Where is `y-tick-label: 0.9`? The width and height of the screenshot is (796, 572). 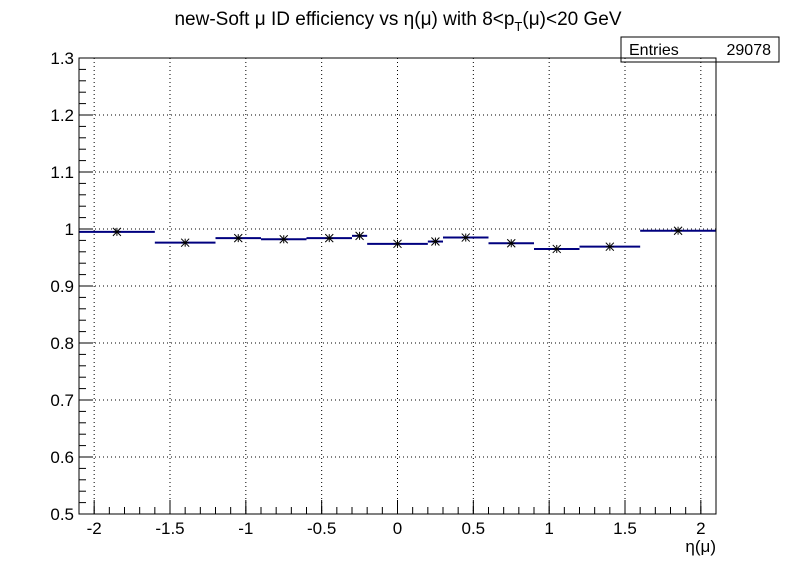
y-tick-label: 0.9 is located at coordinates (62, 286).